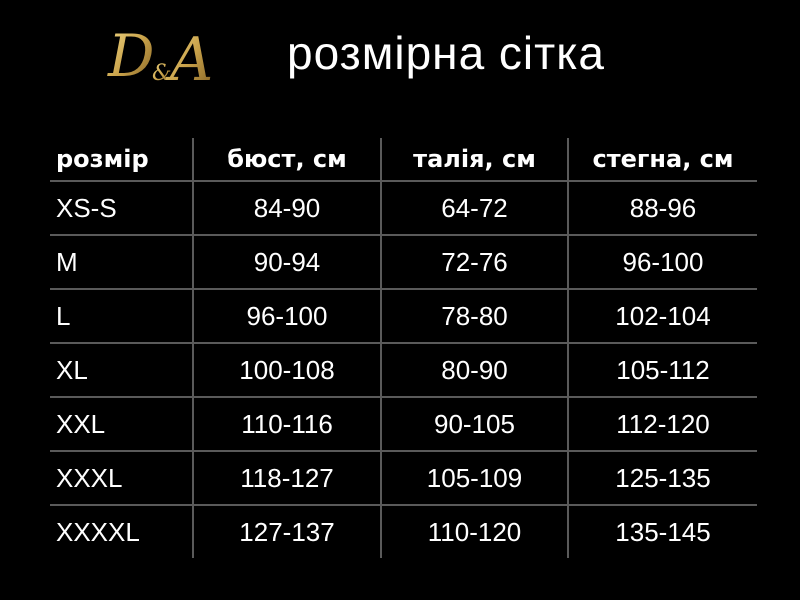 Image resolution: width=800 pixels, height=600 pixels. Describe the element at coordinates (121, 160) in the screenshot. I see `header-size: розмір` at that location.